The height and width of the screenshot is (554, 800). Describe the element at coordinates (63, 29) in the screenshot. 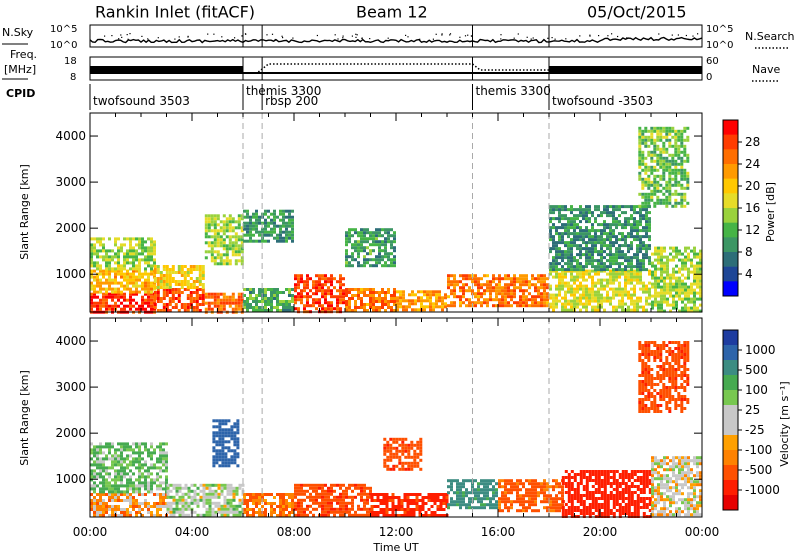

I see `nsky-tick-top: 10^5` at that location.